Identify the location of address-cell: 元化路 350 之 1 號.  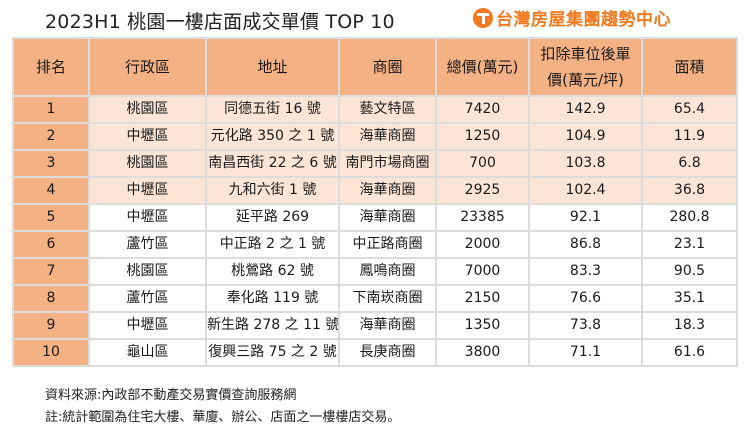
(272, 136).